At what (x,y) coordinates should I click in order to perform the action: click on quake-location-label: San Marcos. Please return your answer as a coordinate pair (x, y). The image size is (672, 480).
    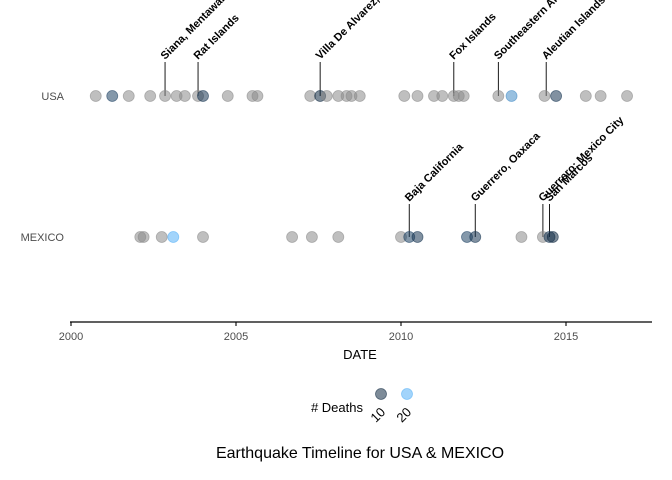
    Looking at the image, I should click on (569, 178).